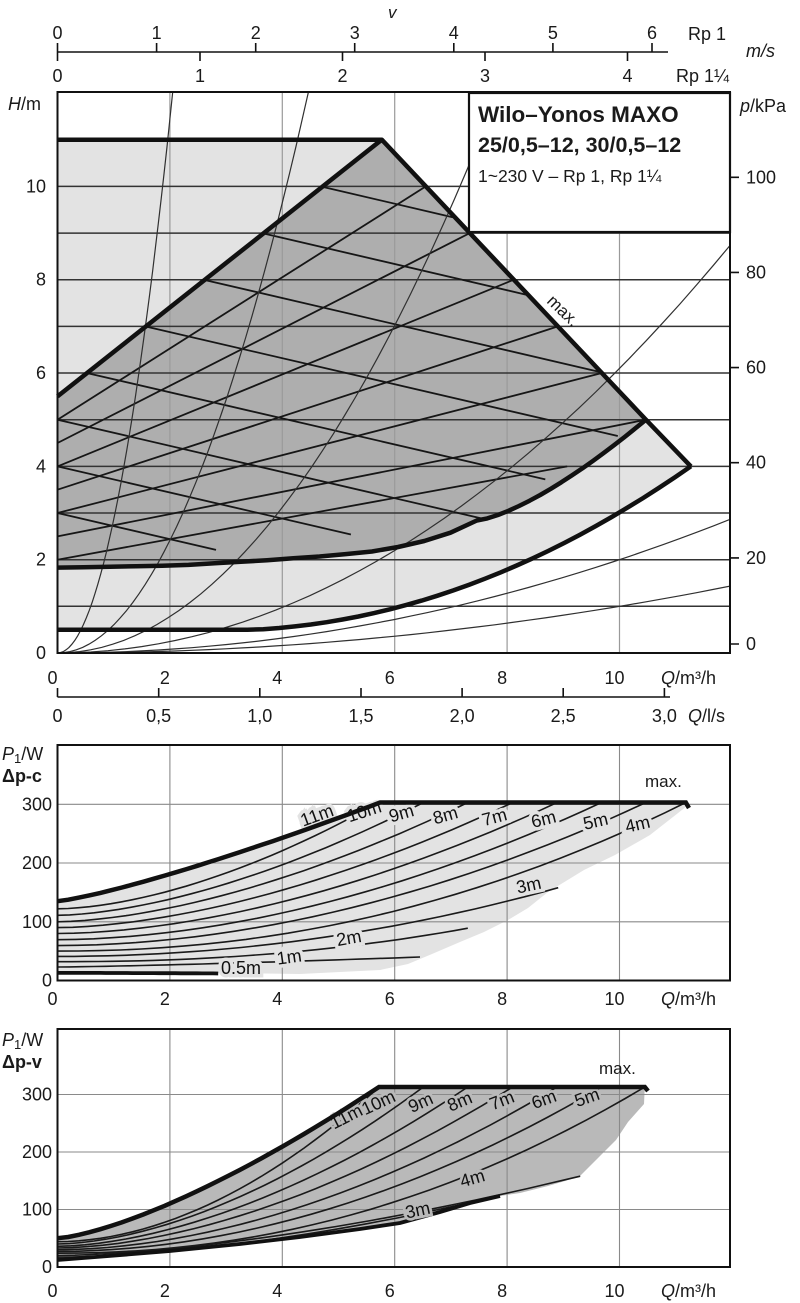  I want to click on svg-text: 2,5, so click(563, 716).